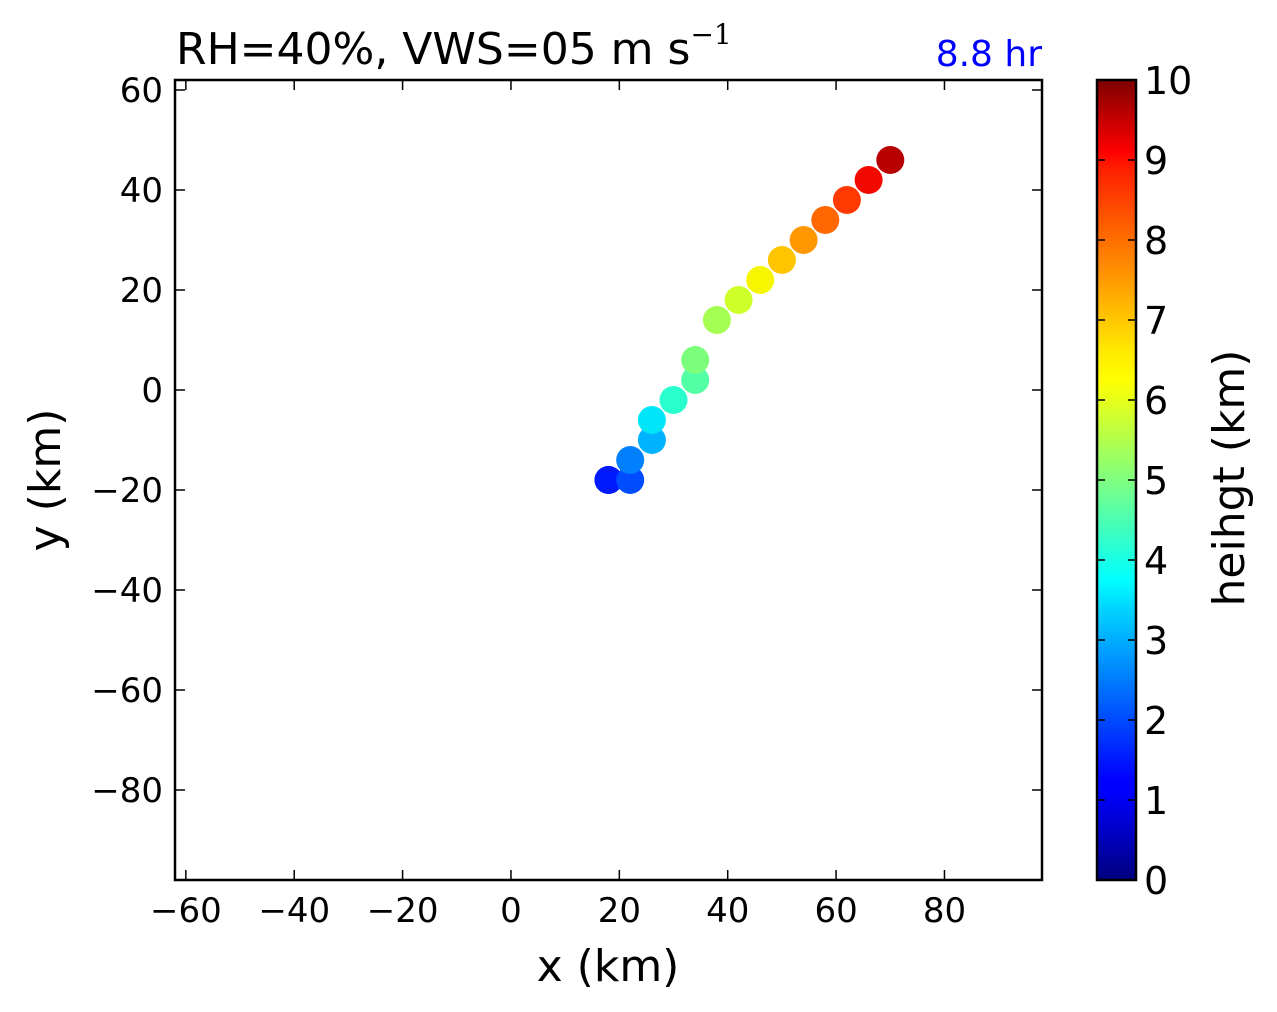 The height and width of the screenshot is (1012, 1277). Describe the element at coordinates (1156, 561) in the screenshot. I see `colorbar-tick-label: 4` at that location.